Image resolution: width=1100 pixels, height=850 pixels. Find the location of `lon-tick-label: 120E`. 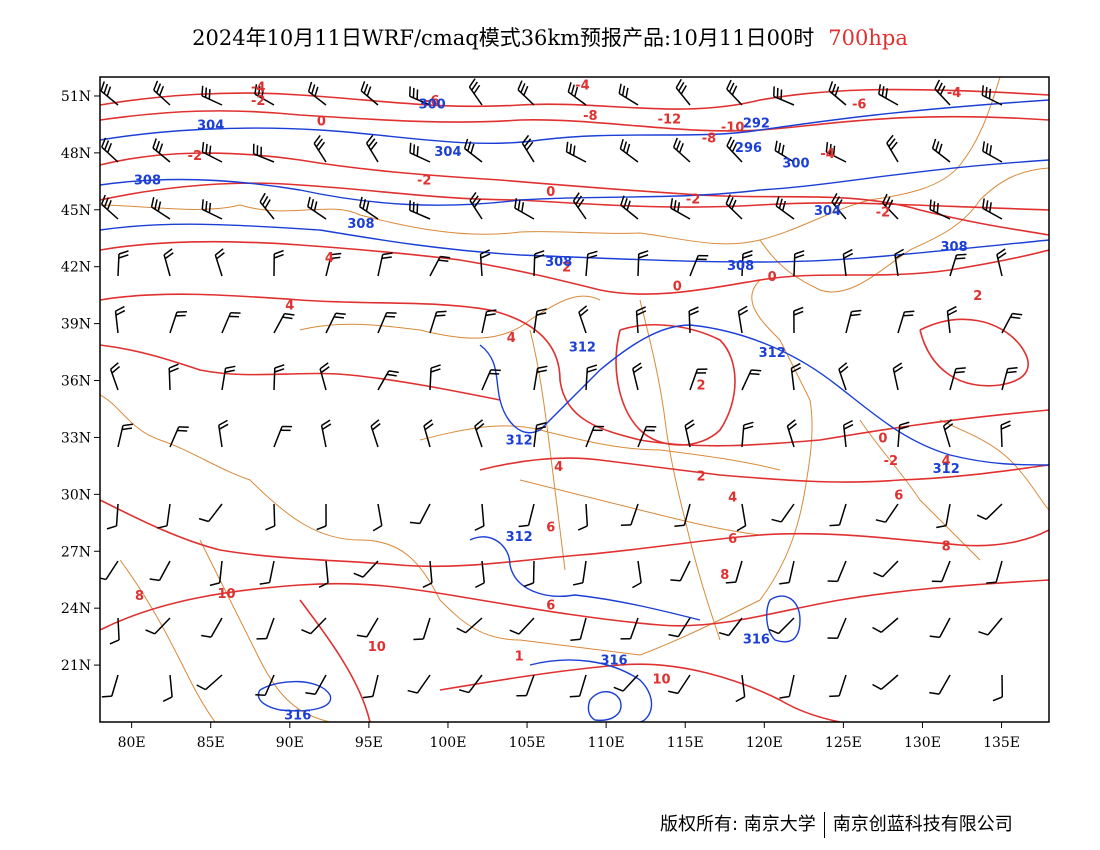

lon-tick-label: 120E is located at coordinates (764, 743).